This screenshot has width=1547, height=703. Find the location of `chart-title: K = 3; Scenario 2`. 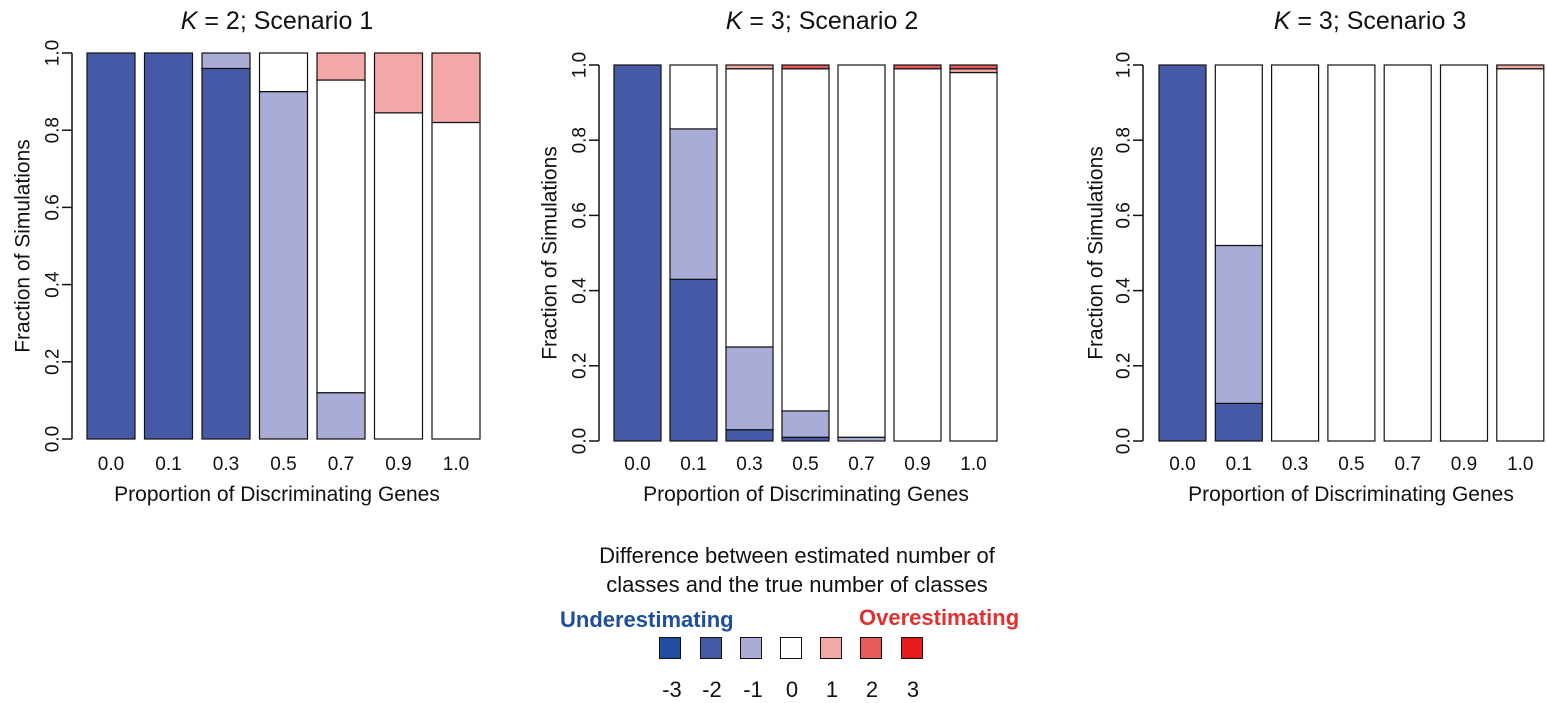

chart-title: K = 3; Scenario 2 is located at coordinates (822, 21).